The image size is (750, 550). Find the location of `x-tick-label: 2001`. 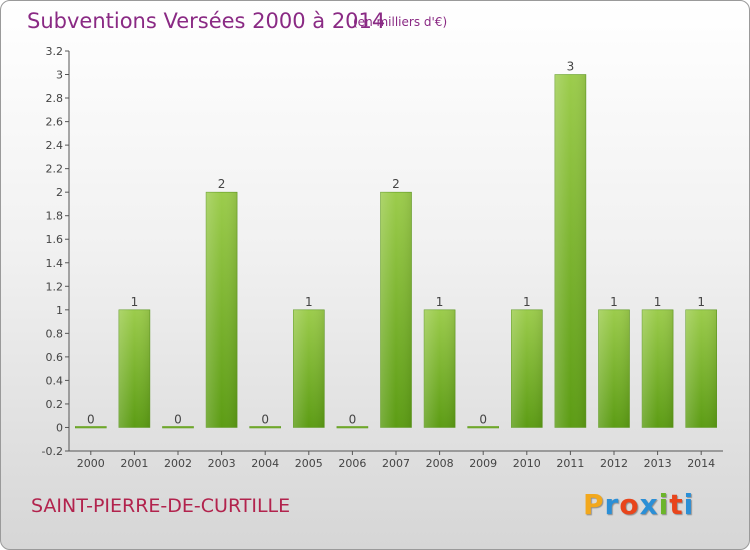

x-tick-label: 2001 is located at coordinates (134, 463).